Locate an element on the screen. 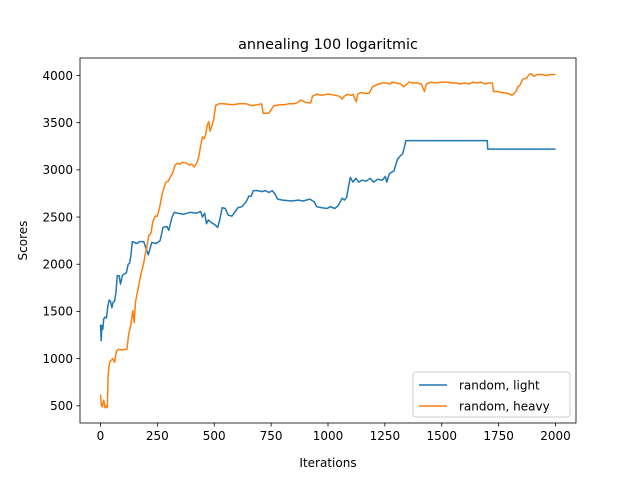 Image resolution: width=640 pixels, height=485 pixels. y-tick-label: 4000 is located at coordinates (57, 76).